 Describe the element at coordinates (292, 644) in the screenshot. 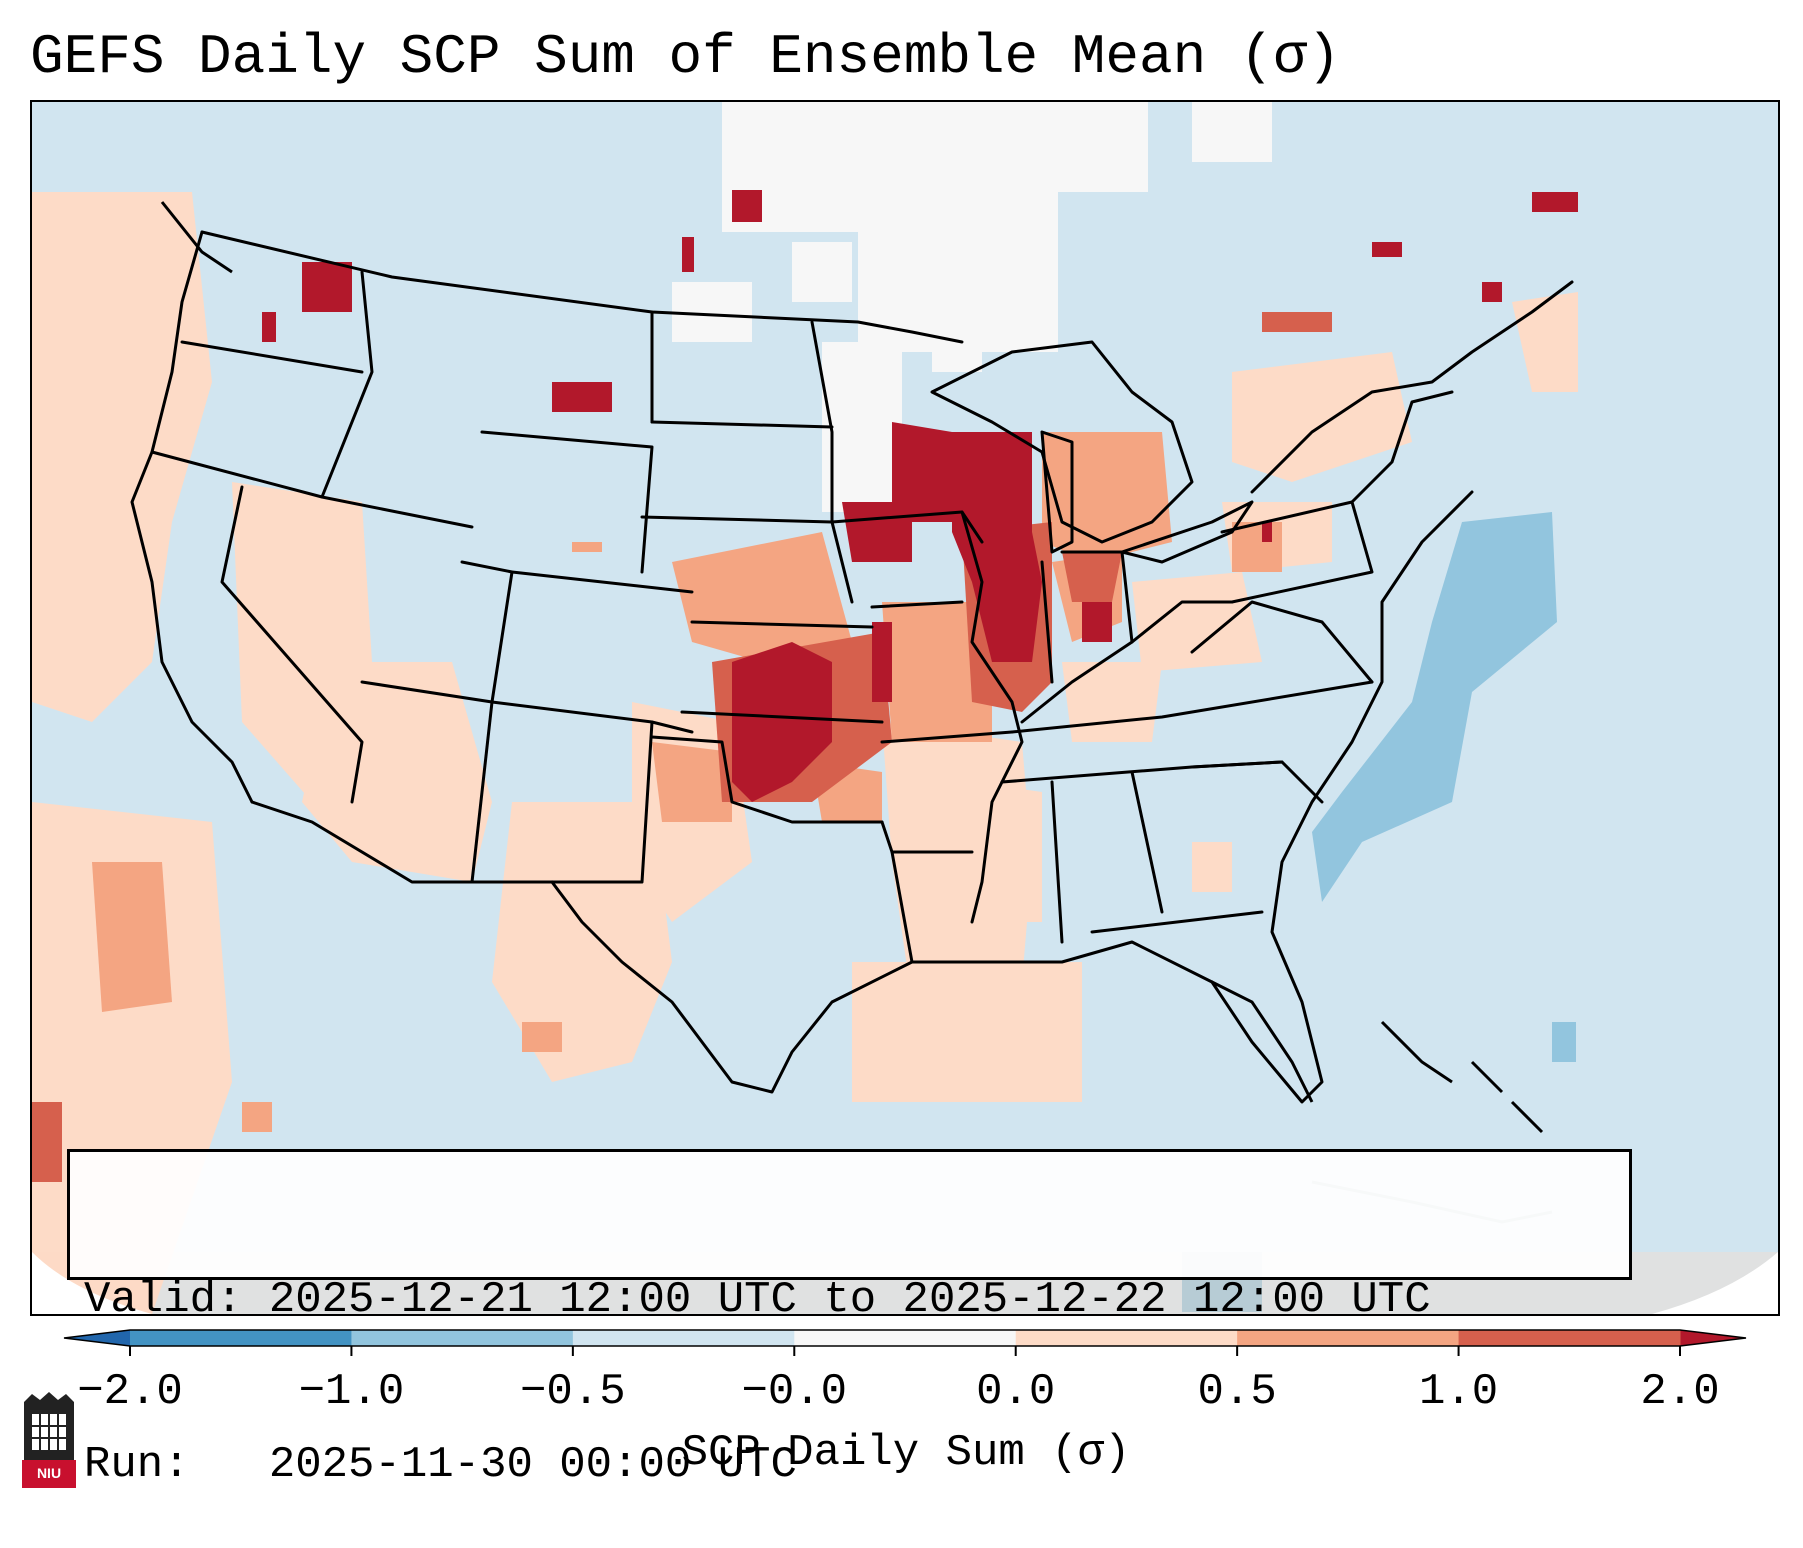

I see `border-nv` at that location.